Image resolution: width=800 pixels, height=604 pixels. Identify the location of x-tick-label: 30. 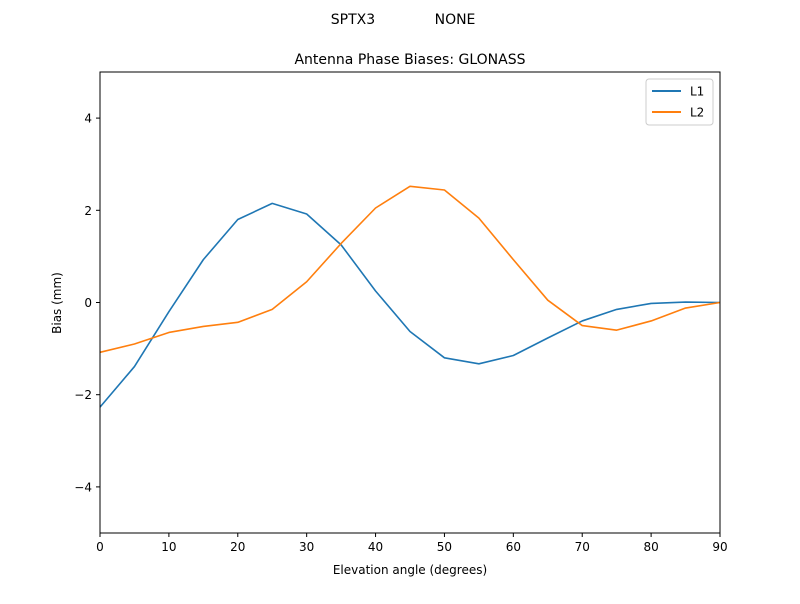
(306, 547).